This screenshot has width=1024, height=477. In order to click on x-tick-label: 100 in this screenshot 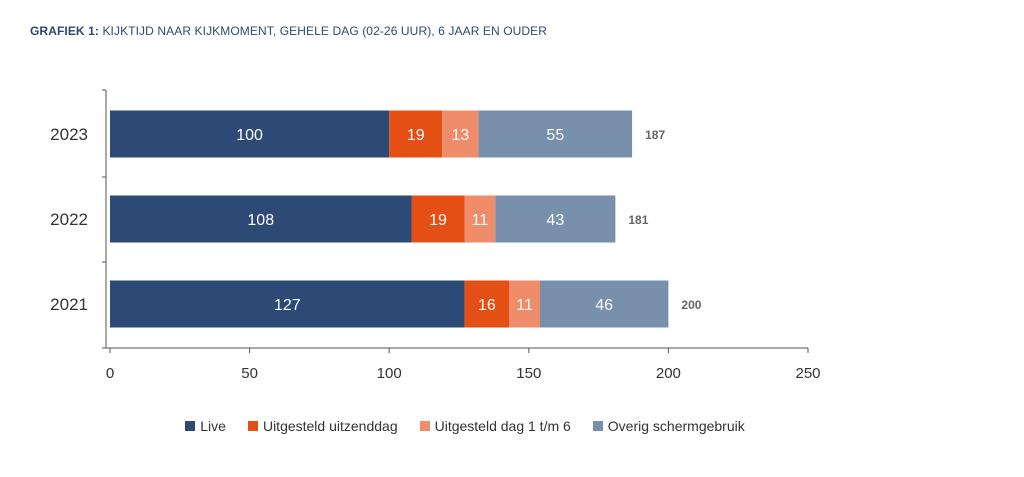, I will do `click(389, 373)`.